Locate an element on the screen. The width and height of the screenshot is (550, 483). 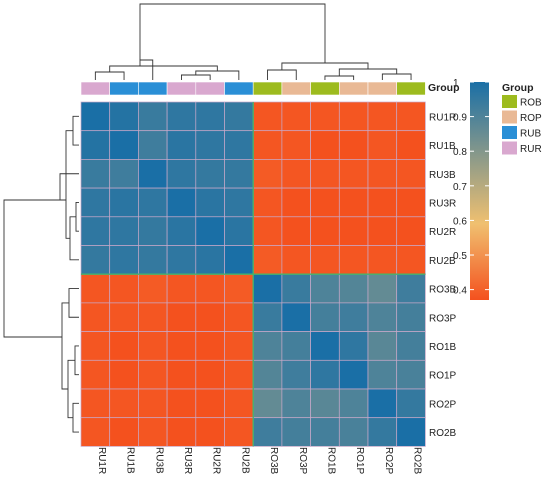
row-label: RO2P is located at coordinates (443, 404).